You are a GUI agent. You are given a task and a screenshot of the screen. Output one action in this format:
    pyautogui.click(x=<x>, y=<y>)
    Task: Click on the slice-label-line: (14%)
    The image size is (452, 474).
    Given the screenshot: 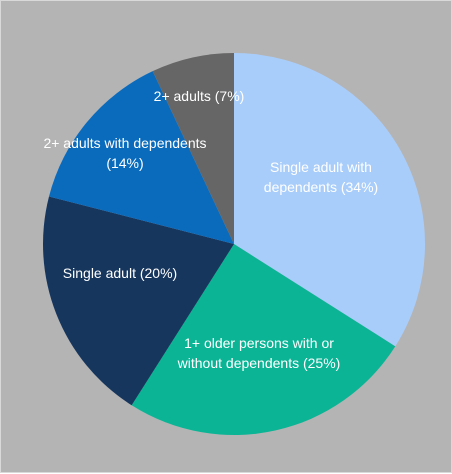 What is the action you would take?
    pyautogui.click(x=124, y=163)
    